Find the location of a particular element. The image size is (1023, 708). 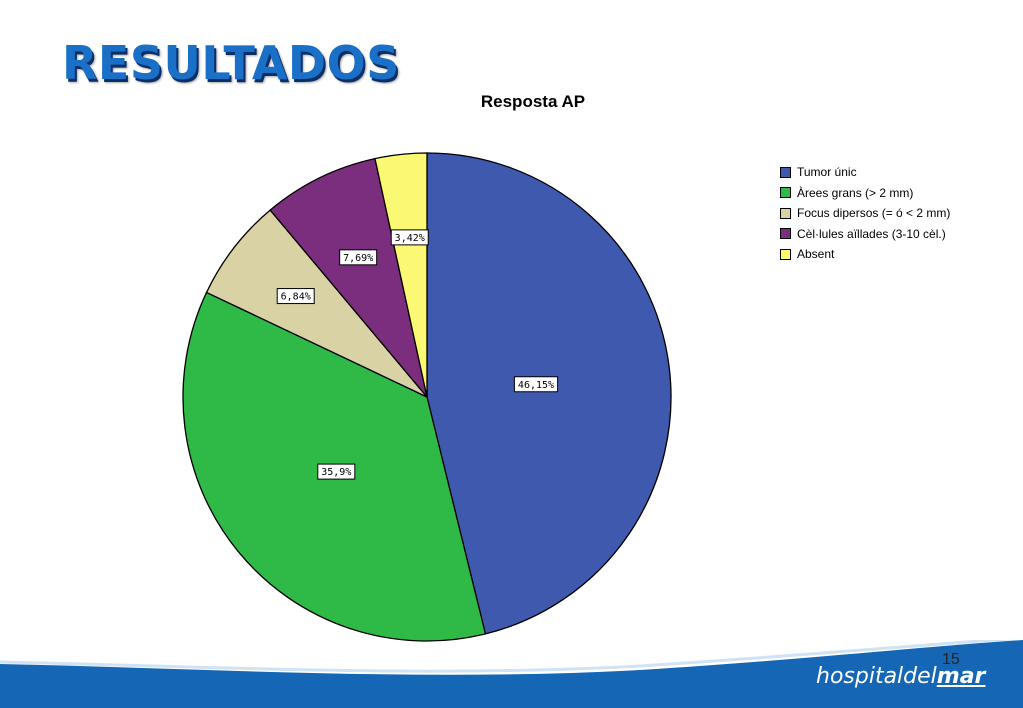

legend-label: Absent is located at coordinates (816, 254).